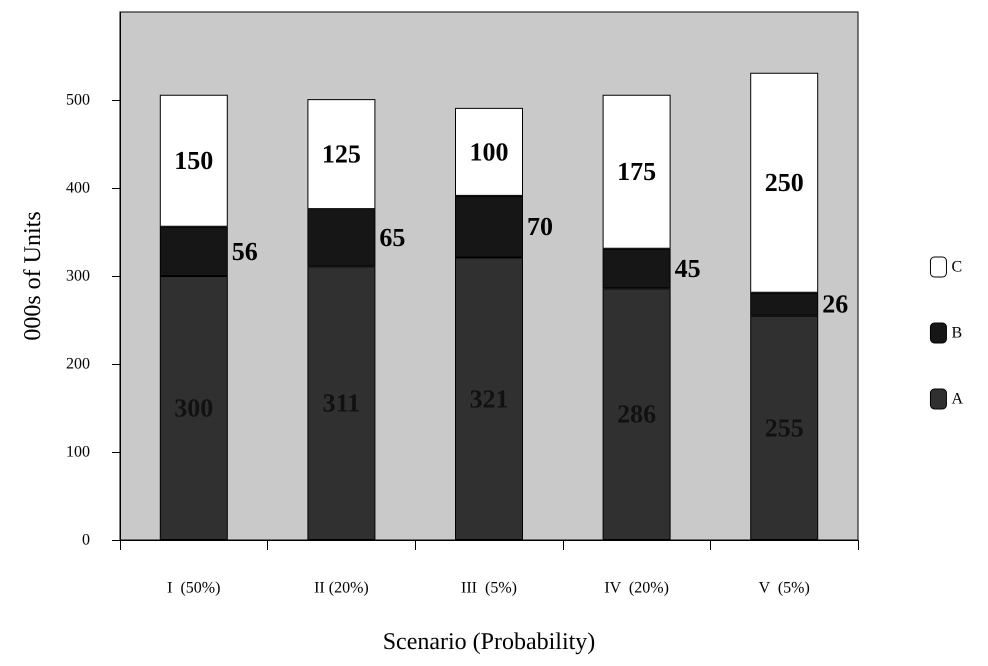 The width and height of the screenshot is (988, 666). I want to click on data-label: 250, so click(784, 183).